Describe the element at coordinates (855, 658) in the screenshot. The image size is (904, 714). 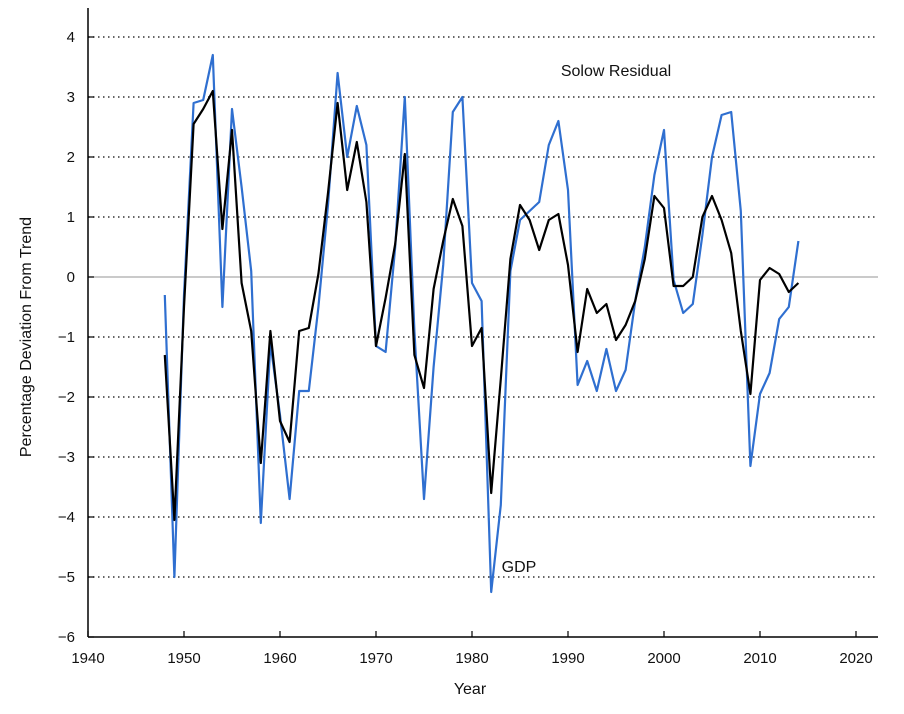
I see `x-tick-label: 2020` at that location.